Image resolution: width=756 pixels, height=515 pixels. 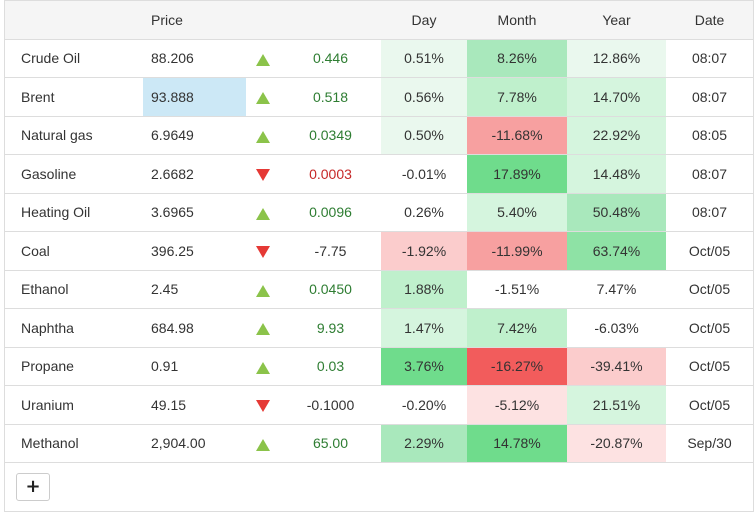 What do you see at coordinates (330, 20) in the screenshot?
I see `header-change` at bounding box center [330, 20].